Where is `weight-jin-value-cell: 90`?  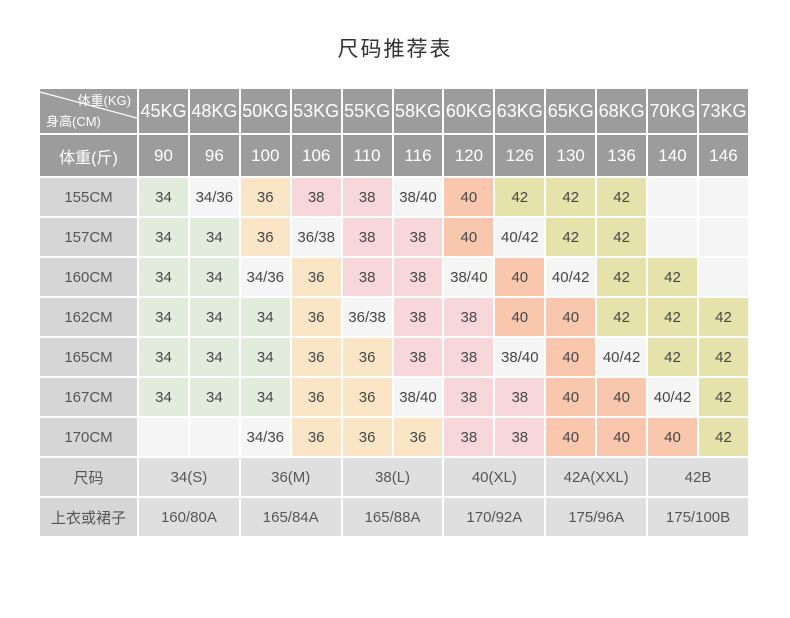
weight-jin-value-cell: 90 is located at coordinates (163, 155).